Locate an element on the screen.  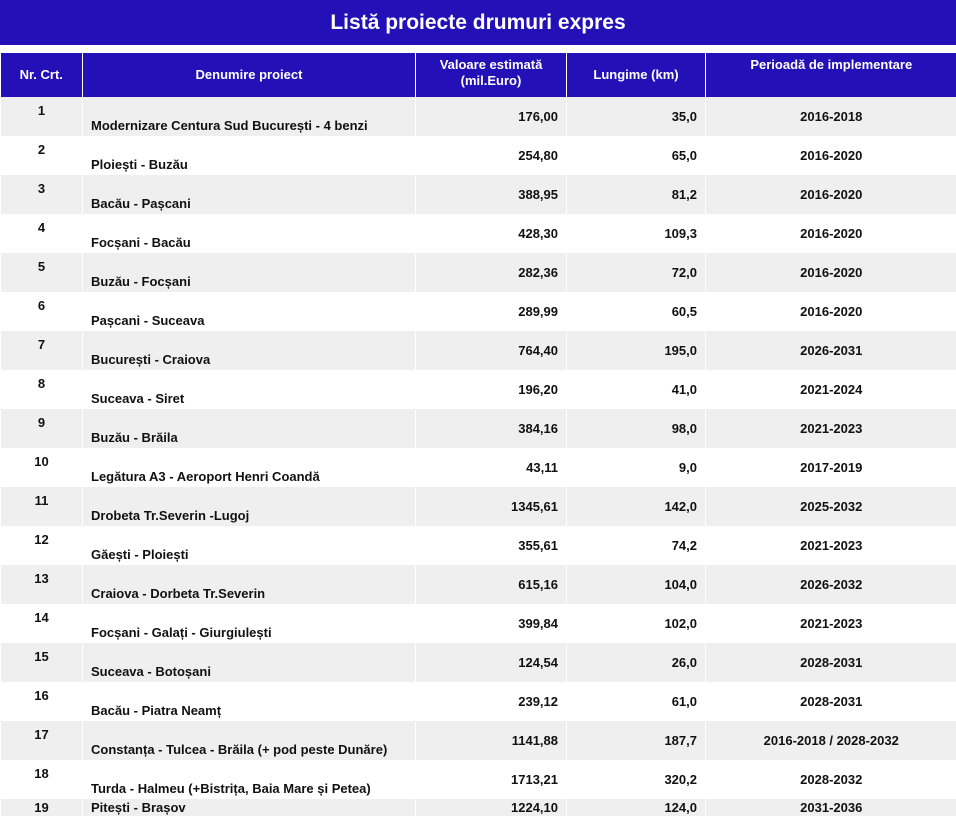
cell-name: Suceava - Botoșani is located at coordinates (249, 662).